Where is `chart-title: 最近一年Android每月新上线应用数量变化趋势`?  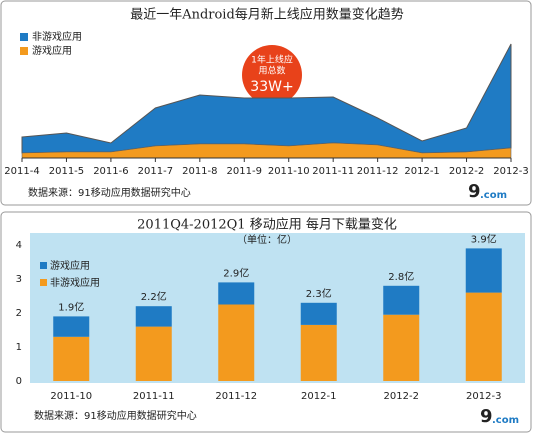
chart-title: 最近一年Android每月新上线应用数量变化趋势 is located at coordinates (267, 15).